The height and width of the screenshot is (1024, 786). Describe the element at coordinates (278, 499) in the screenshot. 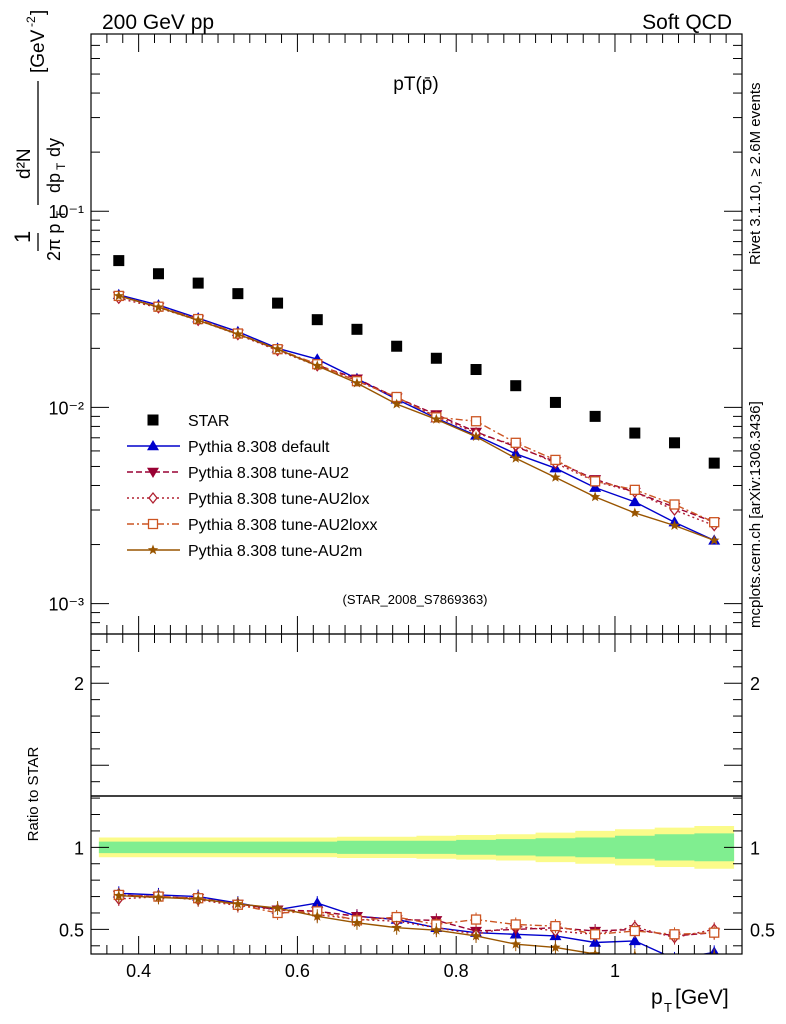

I see `legend-label-pythia-8-308-tune-au2lox: Pythia 8.308 tune-AU2lox` at that location.